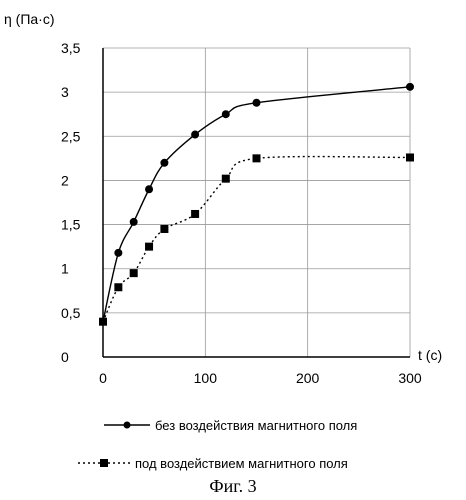  I want to click on y-tick-label-5: 2,5, so click(71, 136).